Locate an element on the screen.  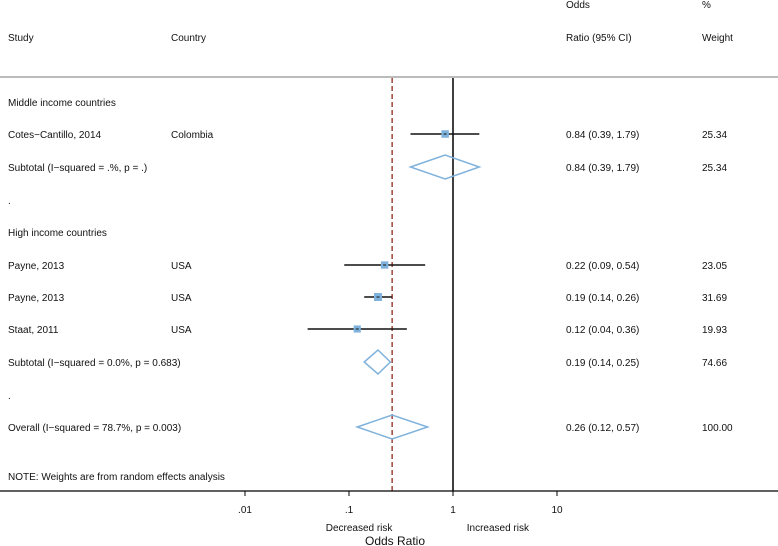
row-label-study: Cotes−Cantillo, 2014 is located at coordinates (55, 135).